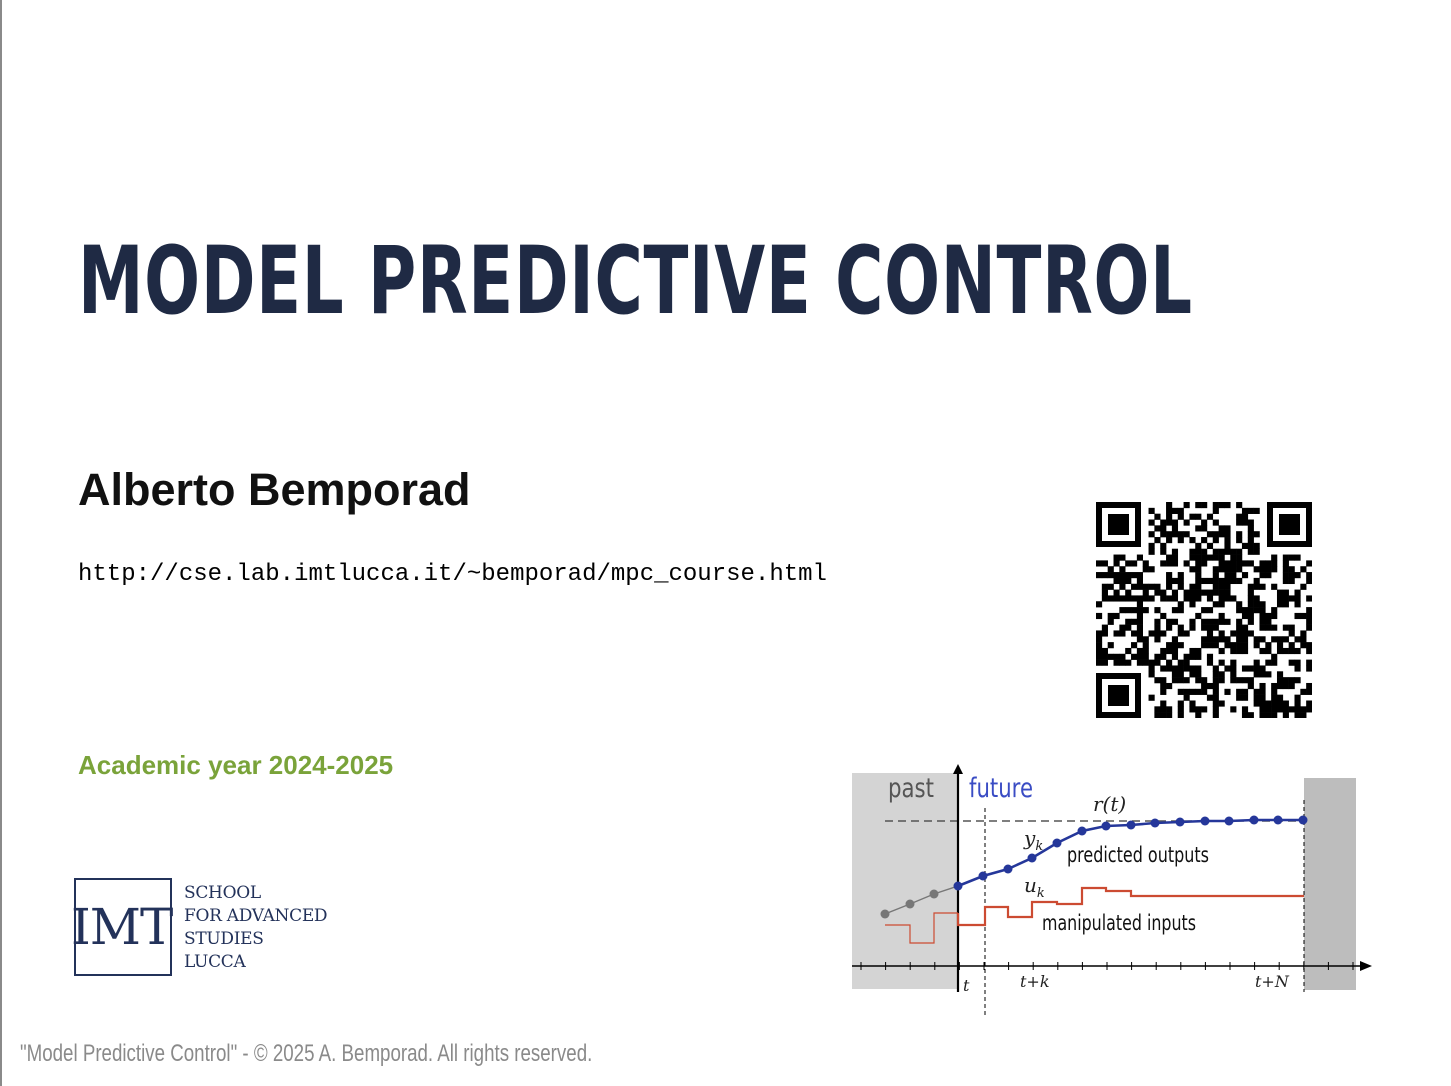 This screenshot has width=1451, height=1086. I want to click on vertical-axis-arrow, so click(958, 769).